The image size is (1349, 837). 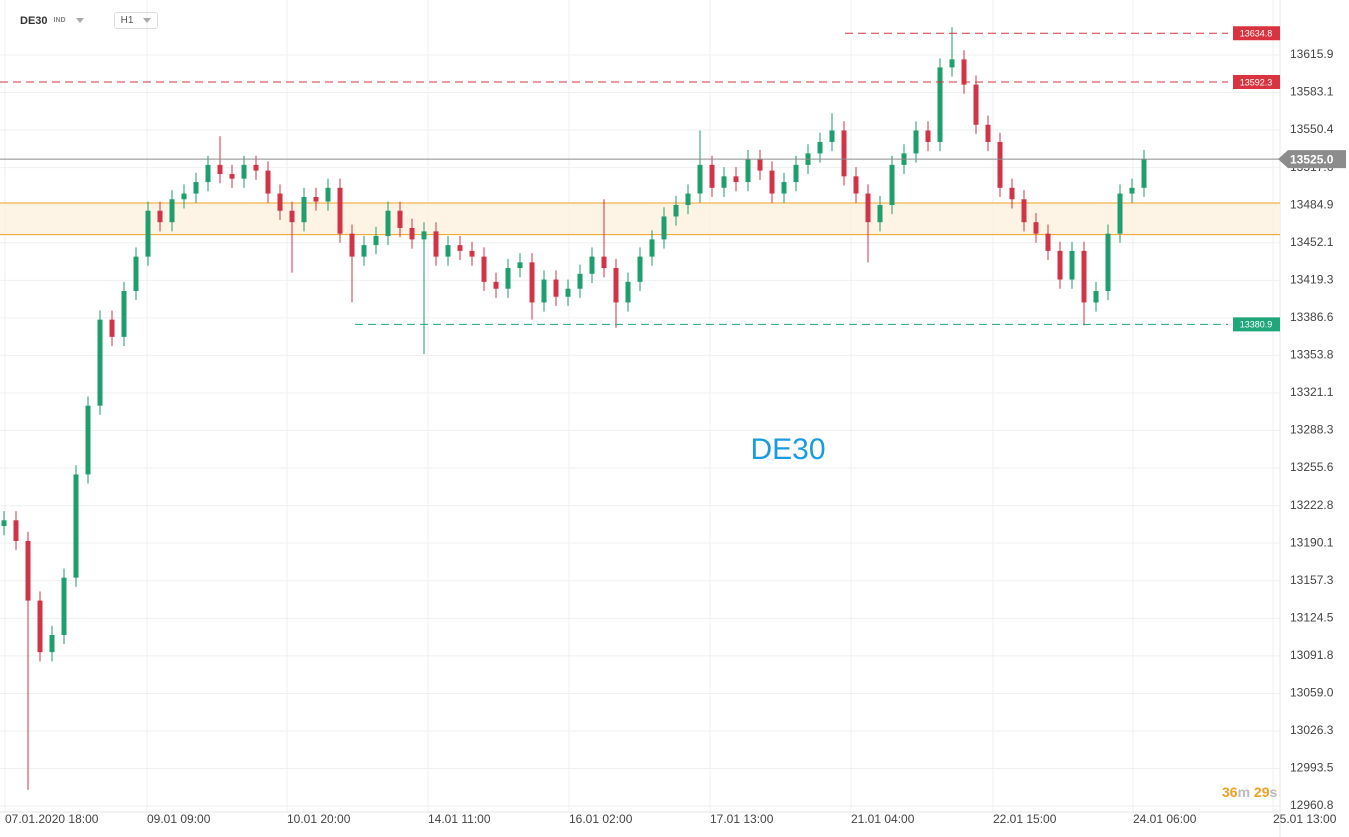 I want to click on y-tick-label: 13583.1, so click(x=1312, y=92).